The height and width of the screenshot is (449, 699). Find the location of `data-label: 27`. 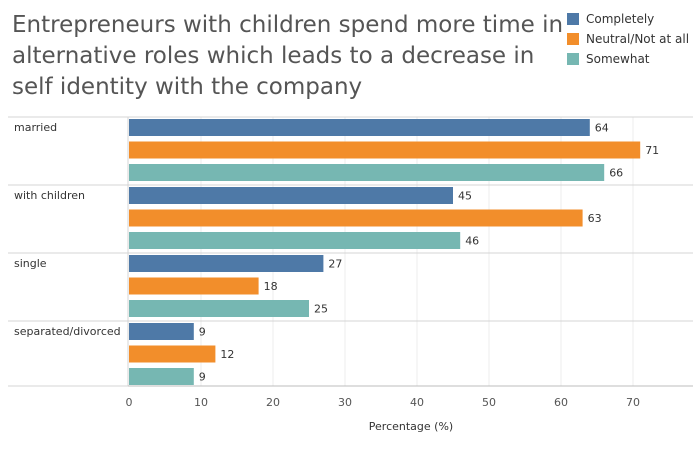

data-label: 27 is located at coordinates (335, 264).